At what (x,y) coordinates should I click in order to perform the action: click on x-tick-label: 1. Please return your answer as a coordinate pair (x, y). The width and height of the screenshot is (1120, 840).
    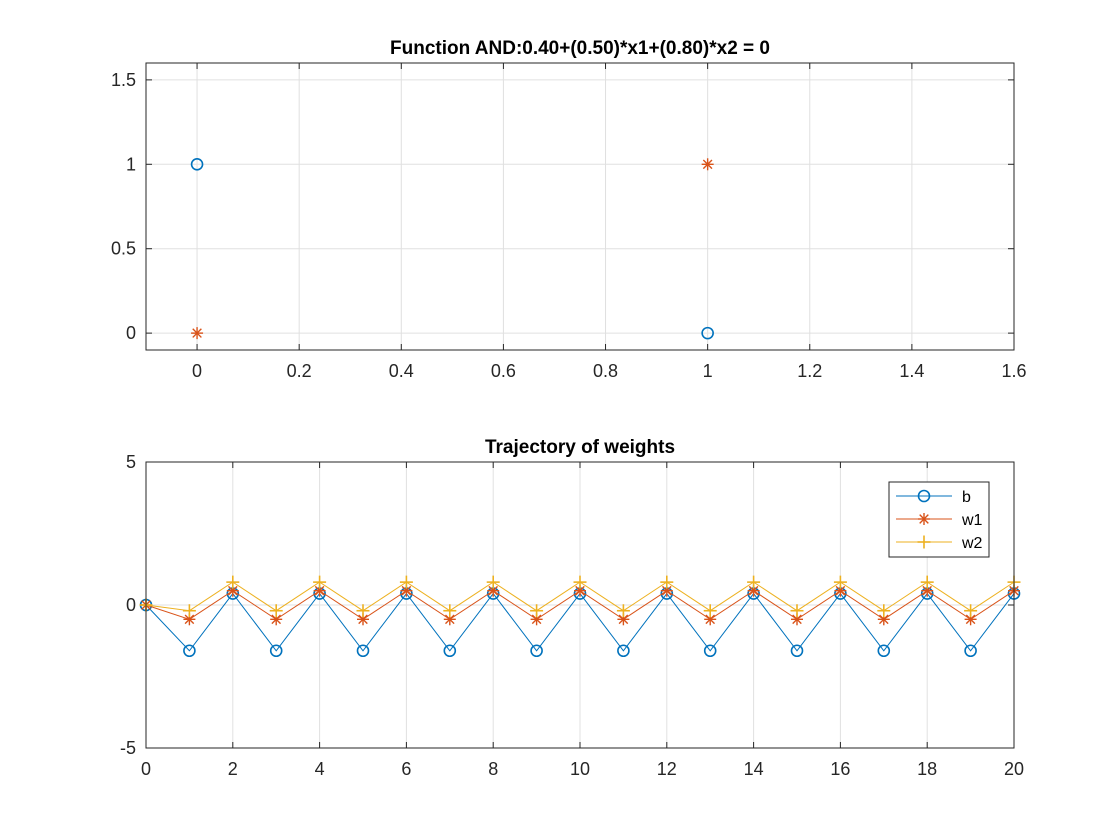
    Looking at the image, I should click on (708, 371).